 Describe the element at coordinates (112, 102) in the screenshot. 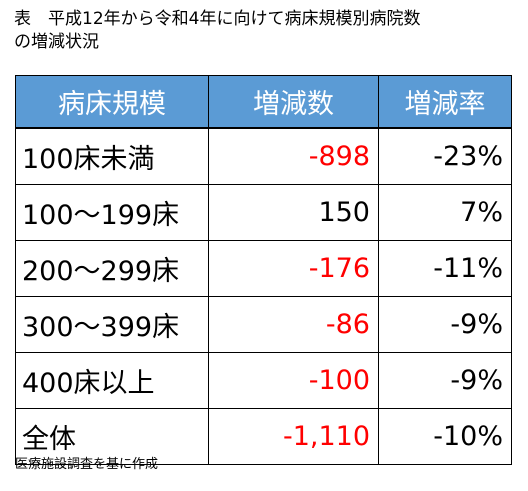

I see `header-bed-scale: 病床規模` at that location.